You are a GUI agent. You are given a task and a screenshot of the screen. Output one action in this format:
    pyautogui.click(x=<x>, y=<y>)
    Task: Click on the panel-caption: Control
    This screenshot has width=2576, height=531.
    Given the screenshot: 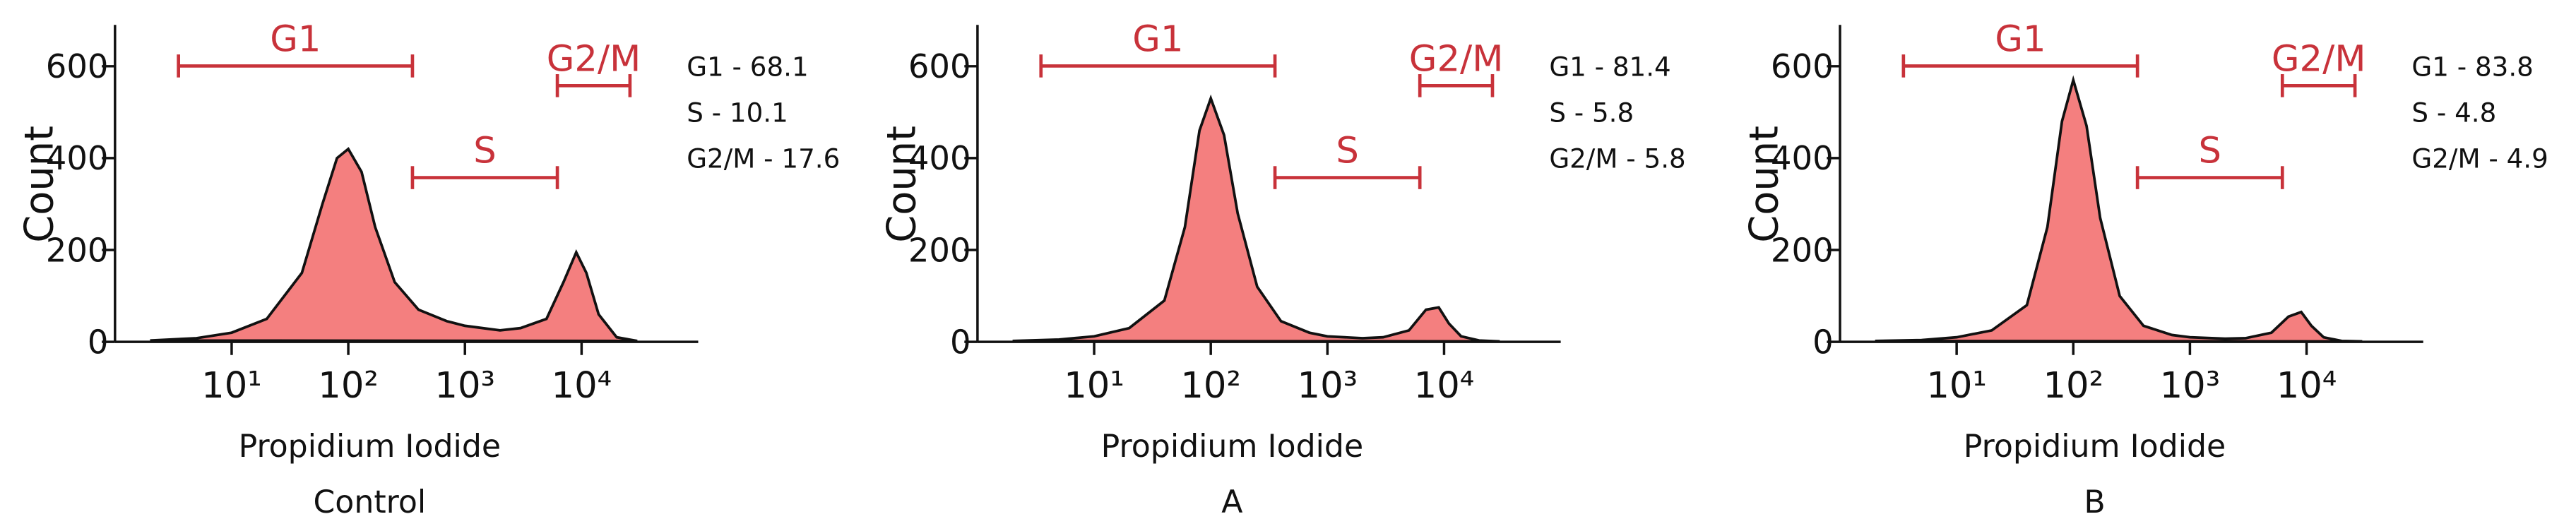 What is the action you would take?
    pyautogui.click(x=369, y=502)
    